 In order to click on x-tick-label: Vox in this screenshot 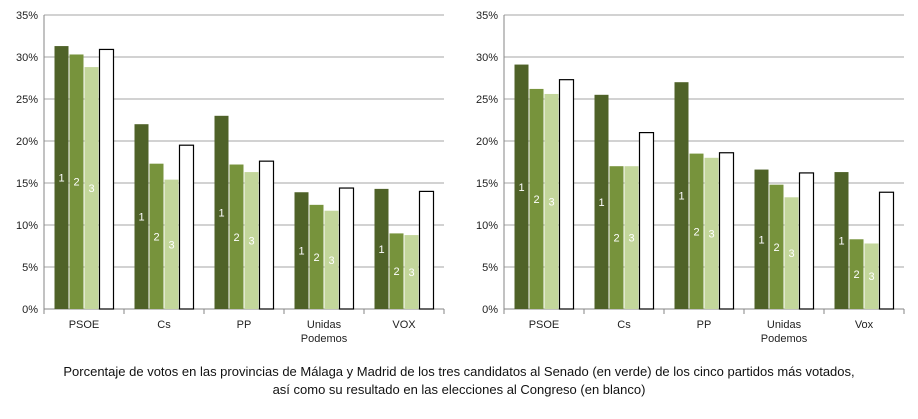, I will do `click(864, 325)`.